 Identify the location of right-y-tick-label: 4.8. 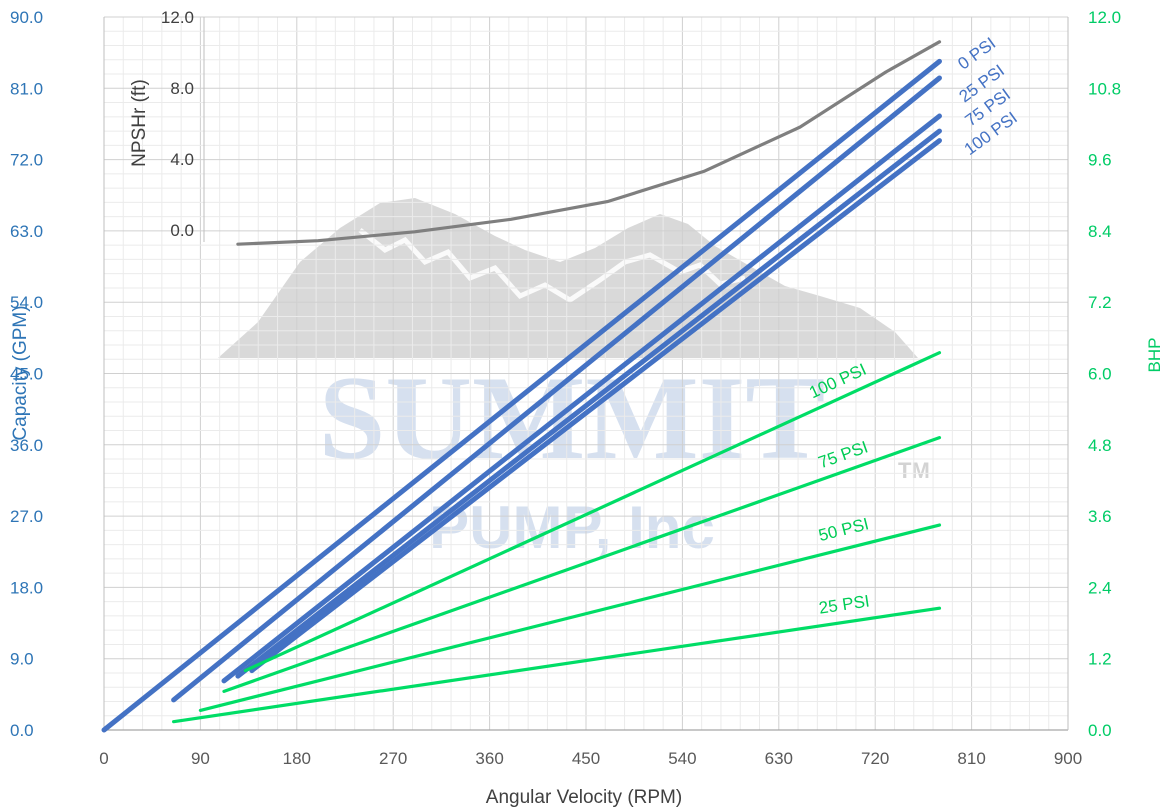
(1100, 445).